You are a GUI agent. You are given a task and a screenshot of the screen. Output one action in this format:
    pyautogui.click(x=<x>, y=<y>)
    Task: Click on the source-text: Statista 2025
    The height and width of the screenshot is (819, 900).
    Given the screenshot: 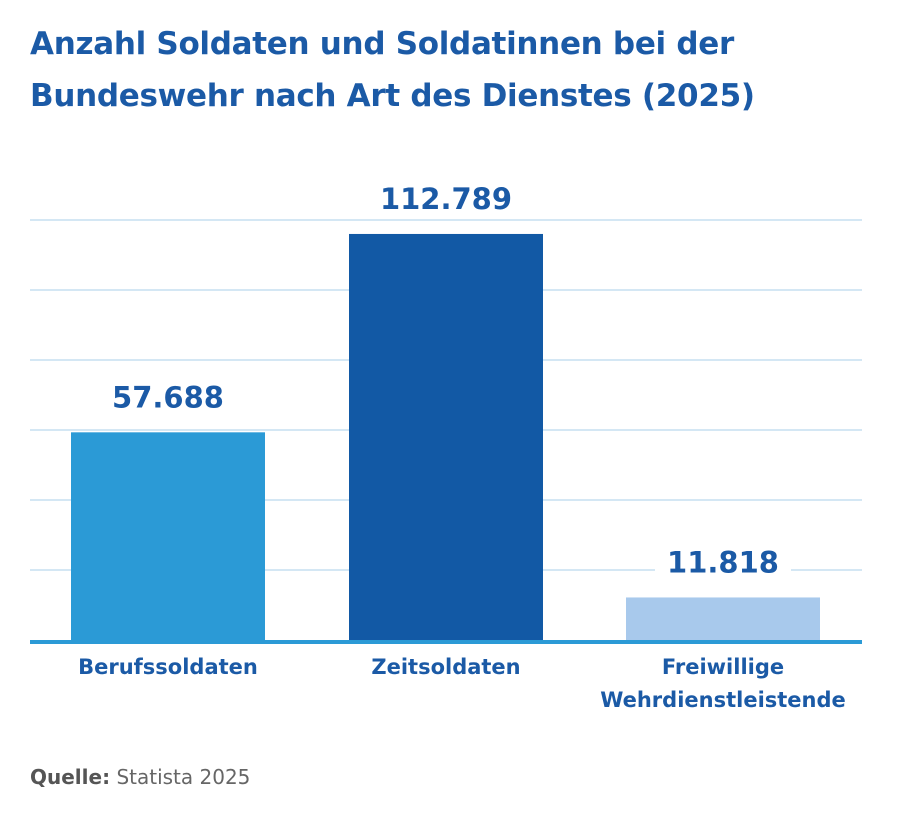 What is the action you would take?
    pyautogui.click(x=183, y=777)
    